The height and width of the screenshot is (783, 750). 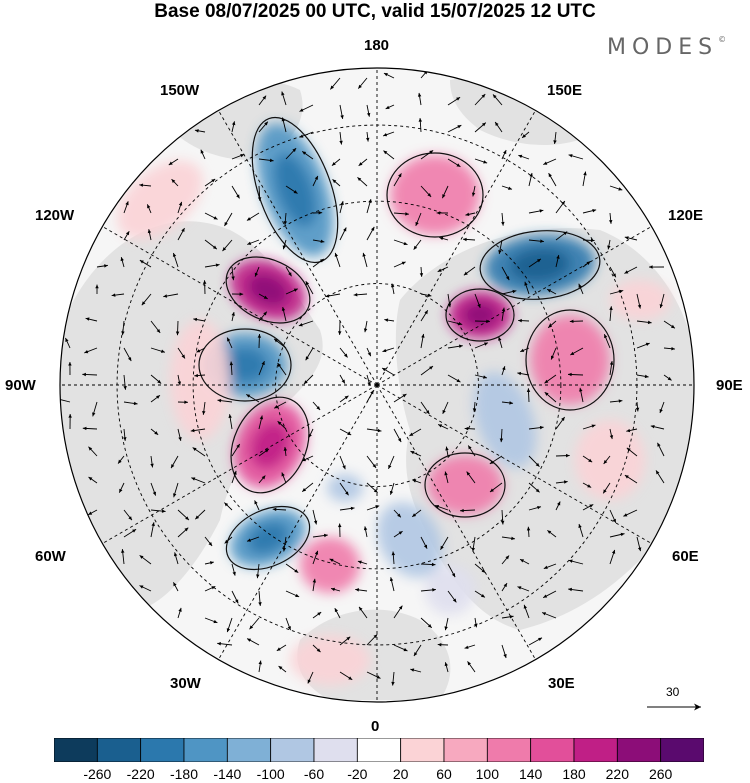 What do you see at coordinates (97, 774) in the screenshot?
I see `colorbar-tick-label: -260` at bounding box center [97, 774].